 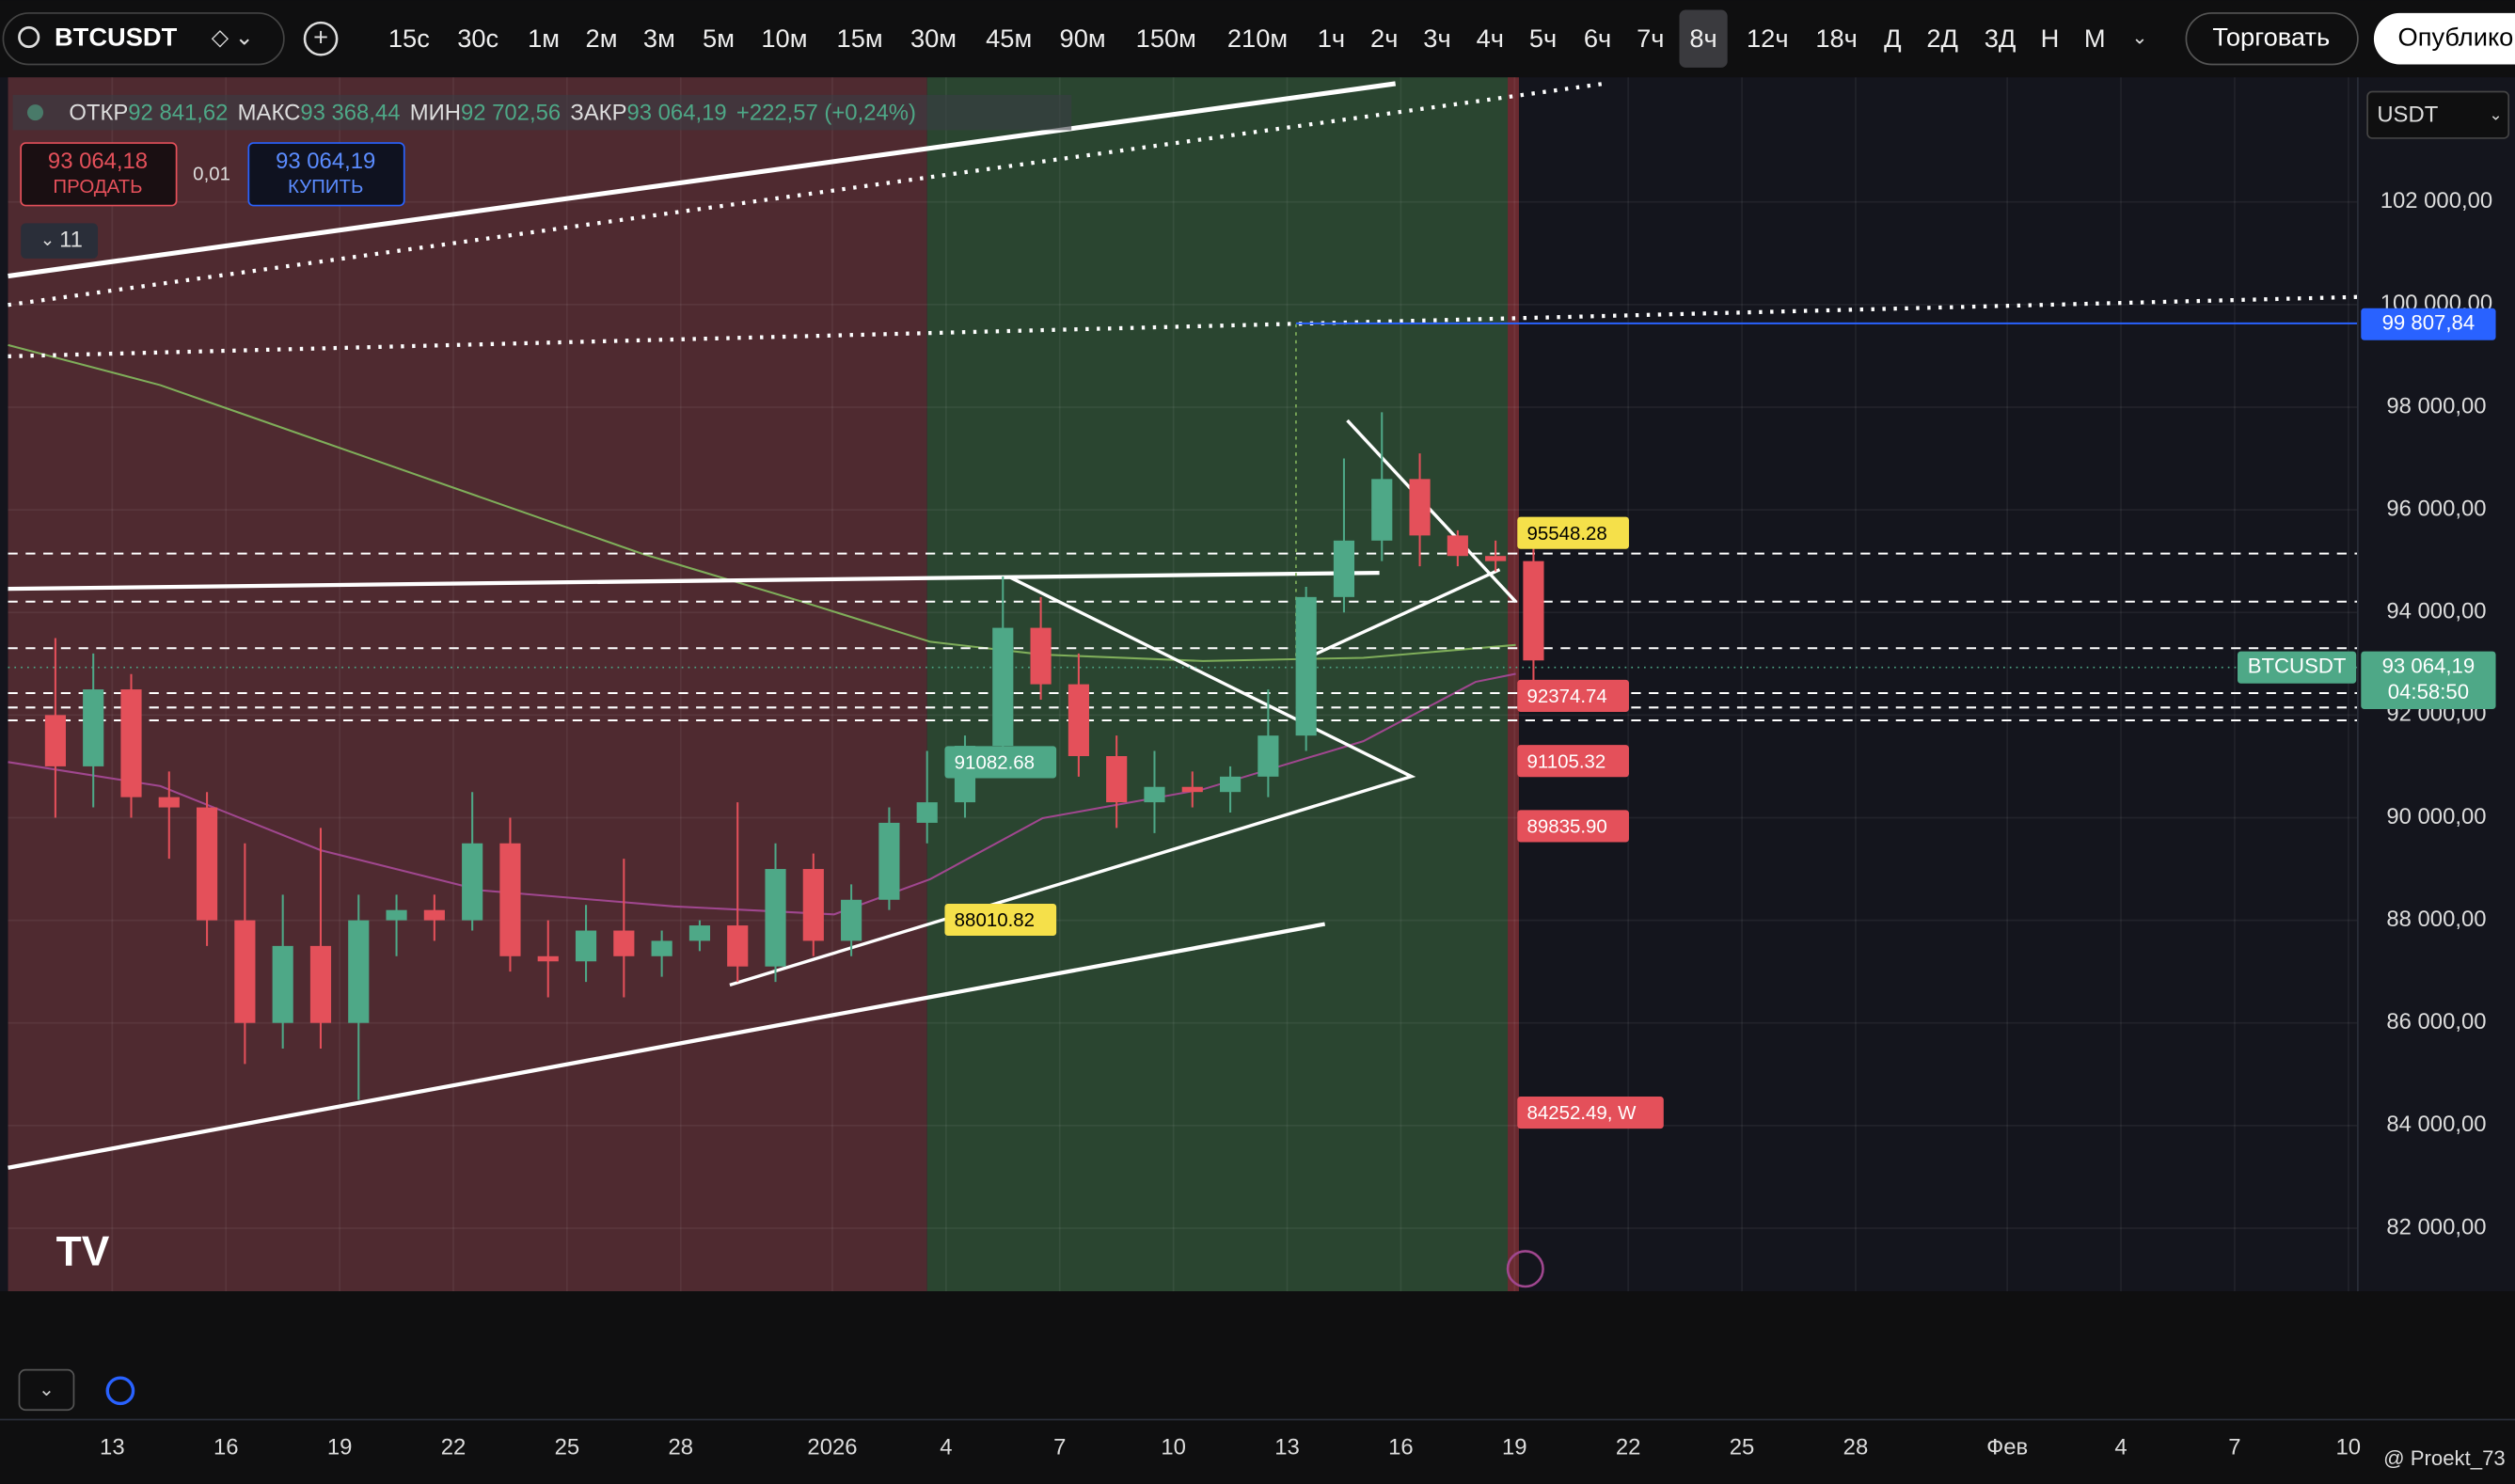 I want to click on symbol: BTCUSDT, so click(x=116, y=36).